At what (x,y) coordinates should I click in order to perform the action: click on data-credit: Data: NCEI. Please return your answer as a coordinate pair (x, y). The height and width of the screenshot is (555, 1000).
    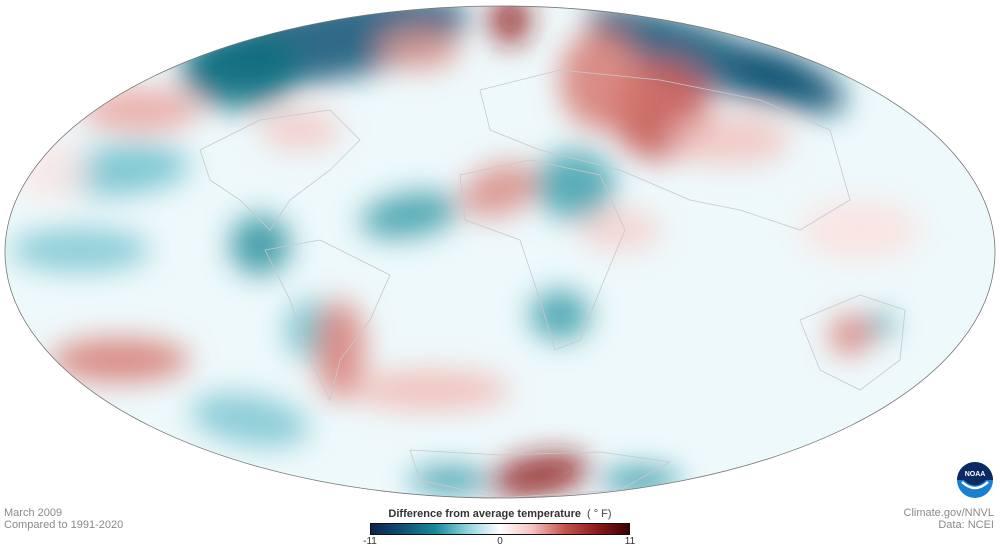
    Looking at the image, I should click on (966, 525).